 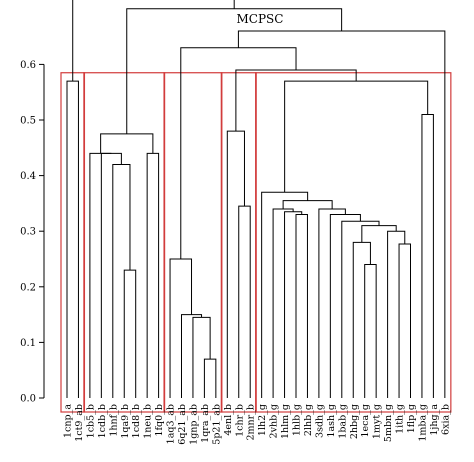 What do you see at coordinates (113, 420) in the screenshot?
I see `leaf-label: 1hnf_b` at bounding box center [113, 420].